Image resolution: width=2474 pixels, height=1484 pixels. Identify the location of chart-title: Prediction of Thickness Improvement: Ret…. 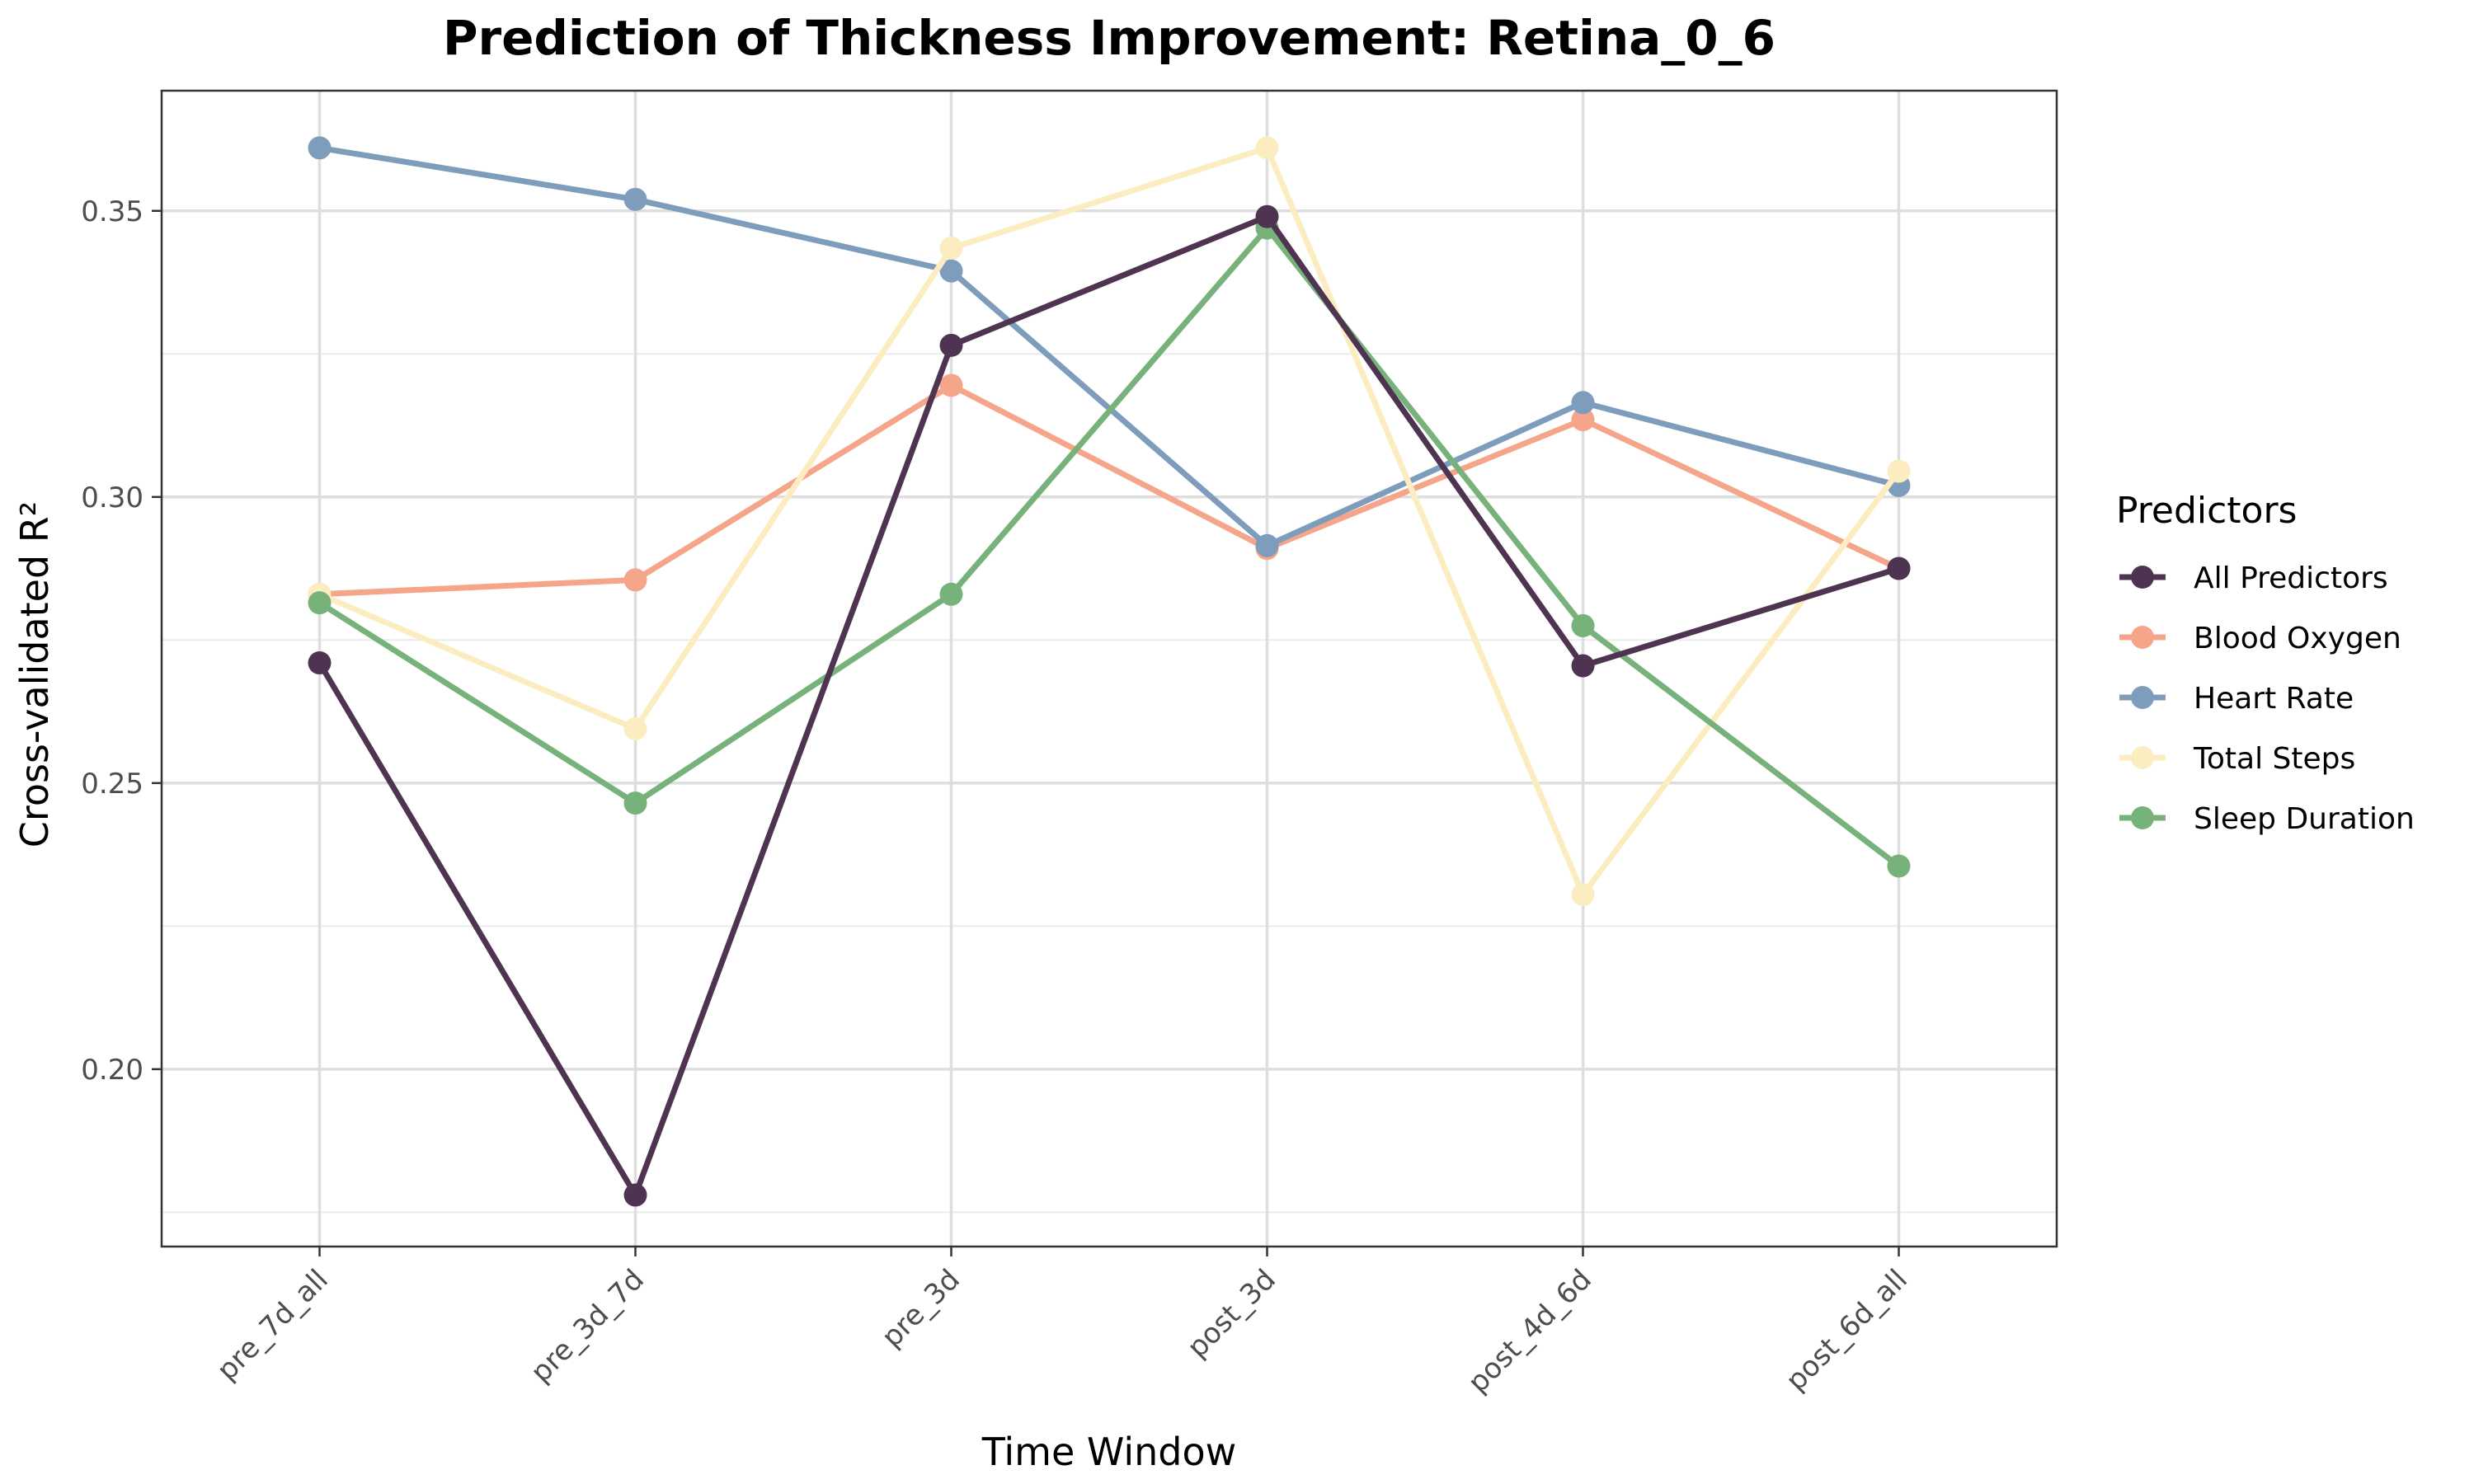
(1109, 38).